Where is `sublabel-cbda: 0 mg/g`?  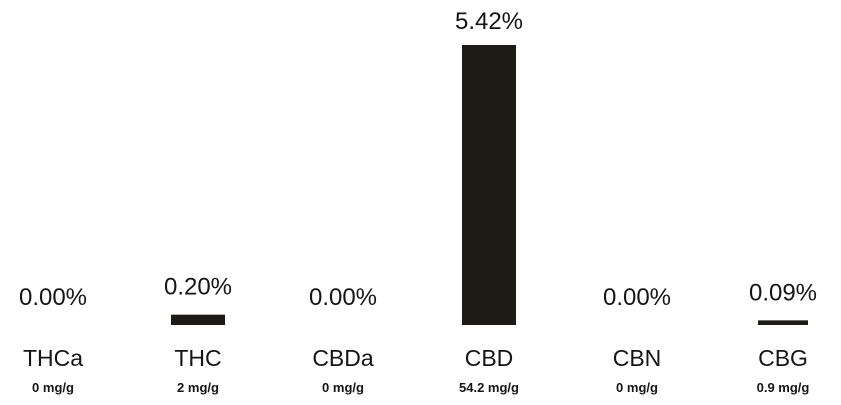 sublabel-cbda: 0 mg/g is located at coordinates (343, 387).